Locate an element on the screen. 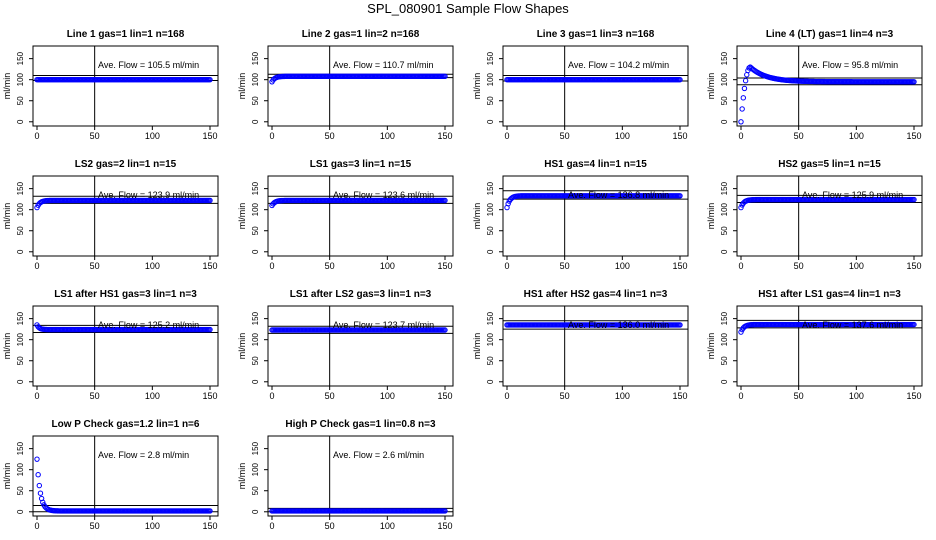  average-flow-annotation: Ave. Flow = 104.2 ml/min is located at coordinates (618, 65).